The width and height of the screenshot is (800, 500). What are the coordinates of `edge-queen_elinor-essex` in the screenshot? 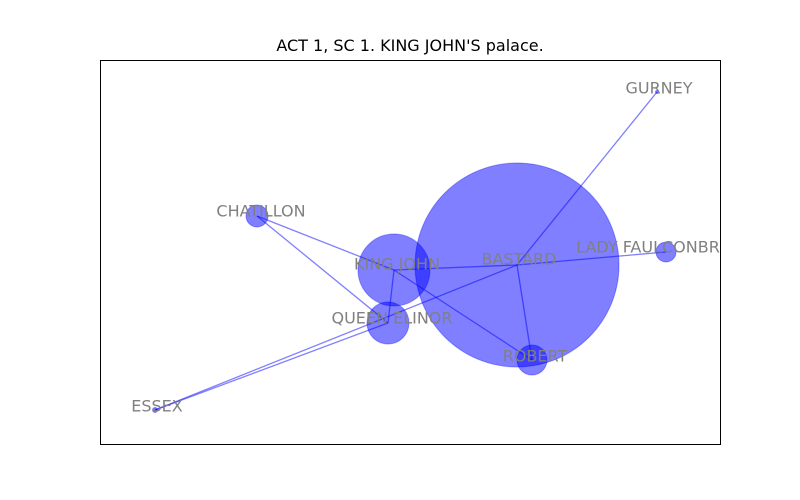 It's located at (271, 366).